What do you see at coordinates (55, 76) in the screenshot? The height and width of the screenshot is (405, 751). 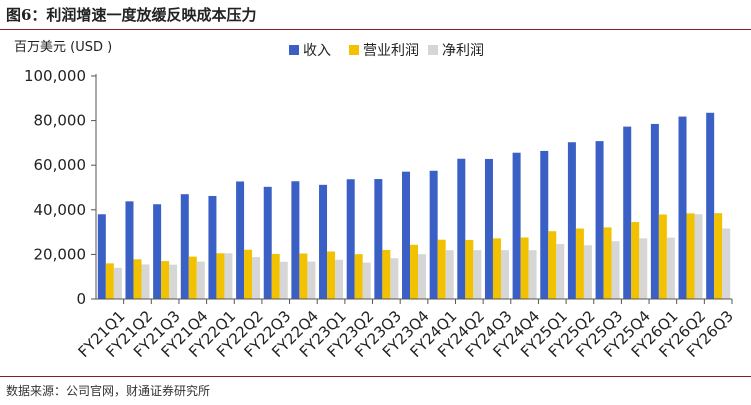 I see `y-tick-label: 100,000` at bounding box center [55, 76].